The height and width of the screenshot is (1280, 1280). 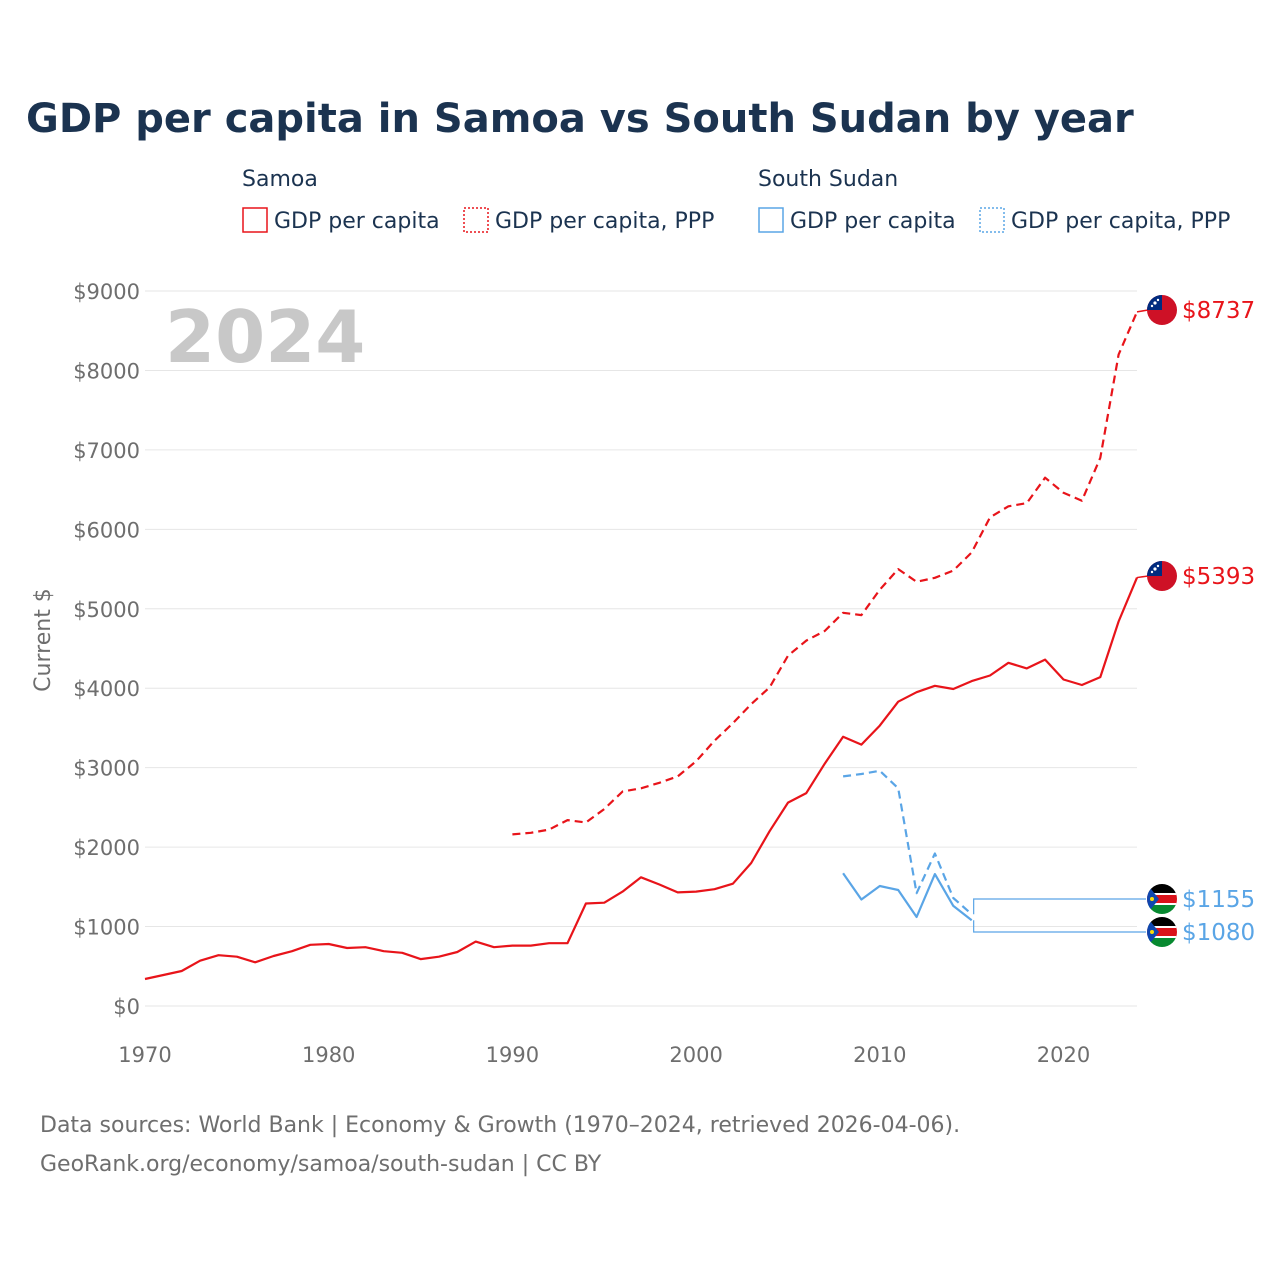 I want to click on legend-label-south-sudan-gdp: GDP per capita, so click(x=873, y=221).